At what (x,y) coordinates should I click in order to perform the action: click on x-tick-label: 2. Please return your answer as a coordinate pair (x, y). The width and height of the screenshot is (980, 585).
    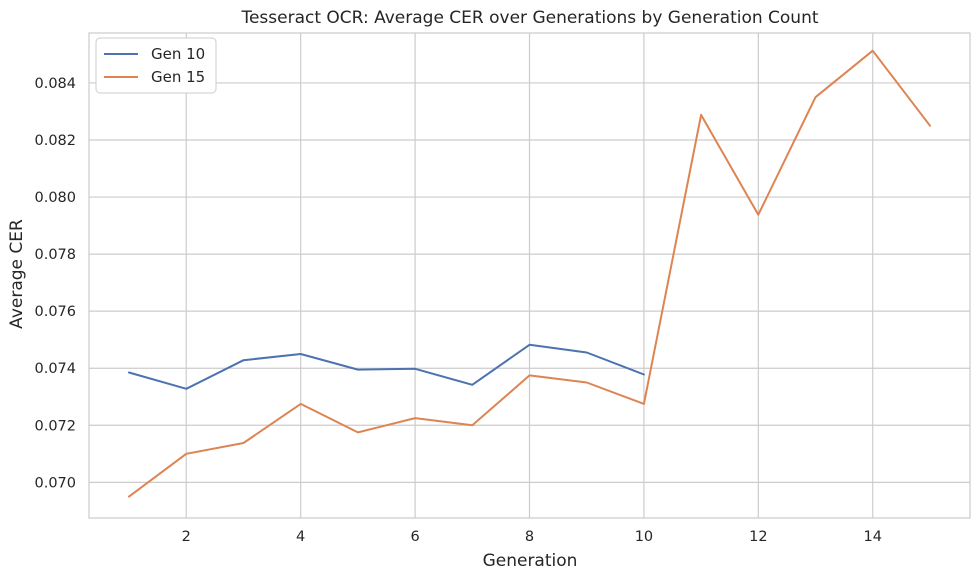
    Looking at the image, I should click on (186, 537).